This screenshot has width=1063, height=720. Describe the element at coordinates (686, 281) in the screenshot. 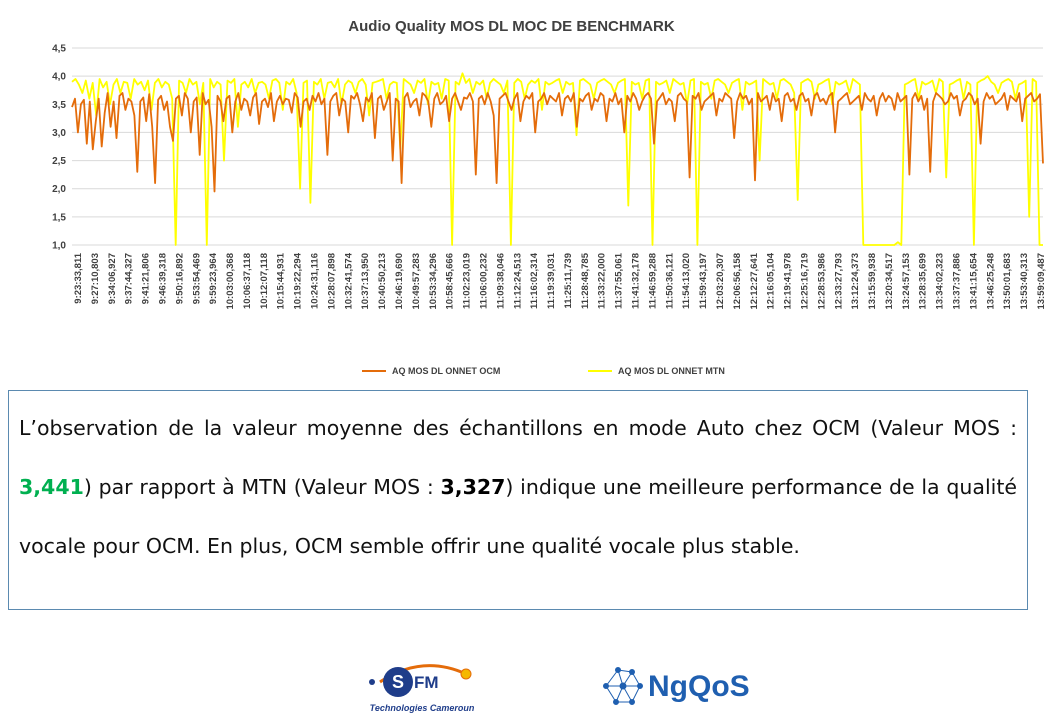

I see `x-tick-label: 11:54:13,020` at that location.